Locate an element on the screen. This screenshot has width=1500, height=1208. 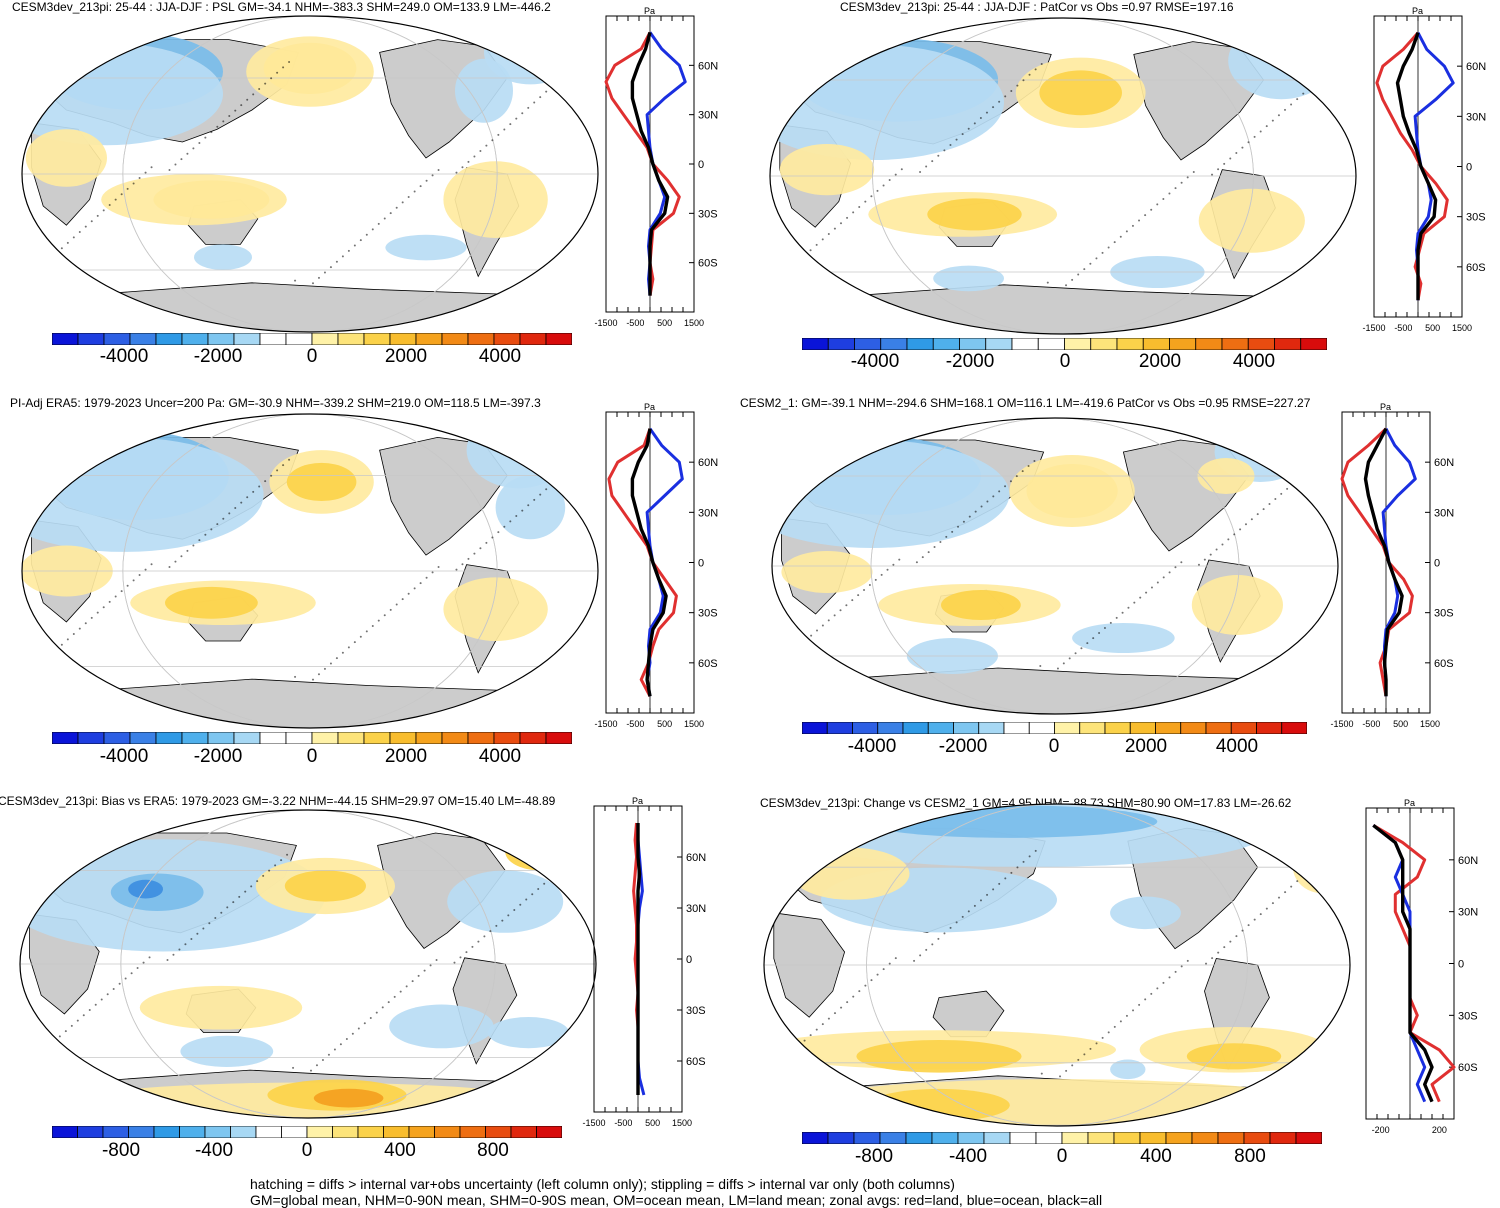
colorbar-tick-label: 4000 is located at coordinates (500, 756).